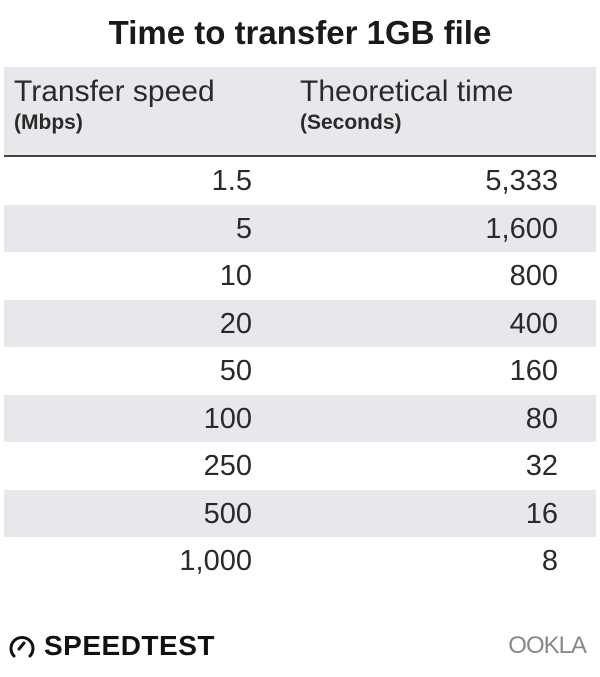 The width and height of the screenshot is (600, 677). I want to click on time-cell: 16, so click(541, 513).